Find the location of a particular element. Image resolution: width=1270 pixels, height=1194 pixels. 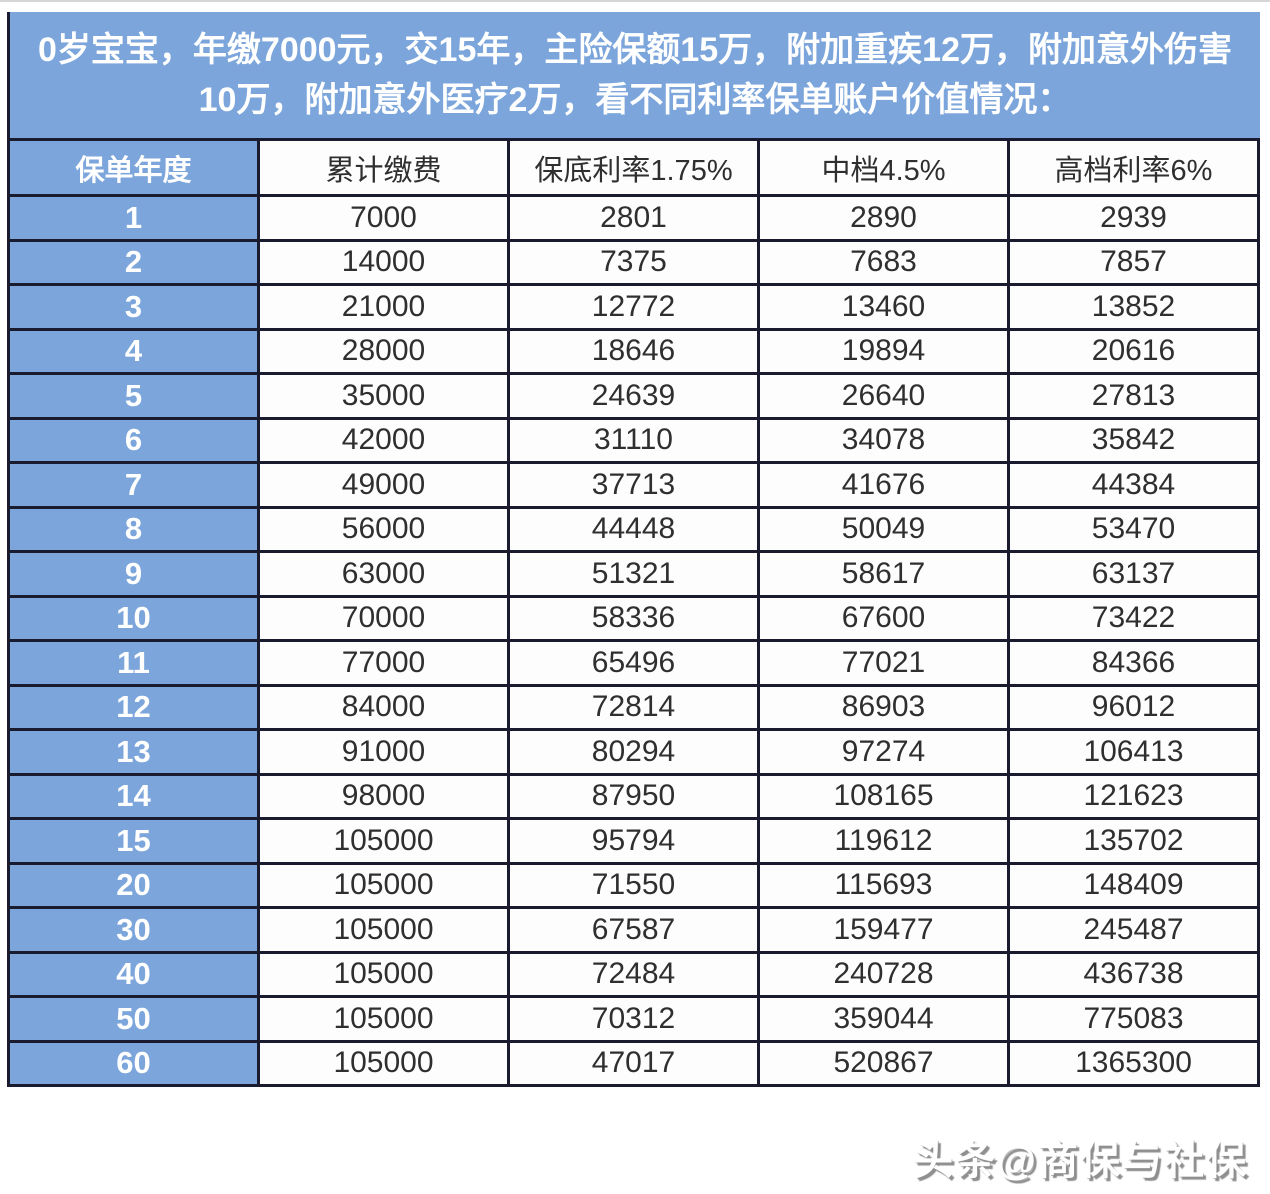

mid-rate-4-5-cell: 97274 is located at coordinates (883, 752).